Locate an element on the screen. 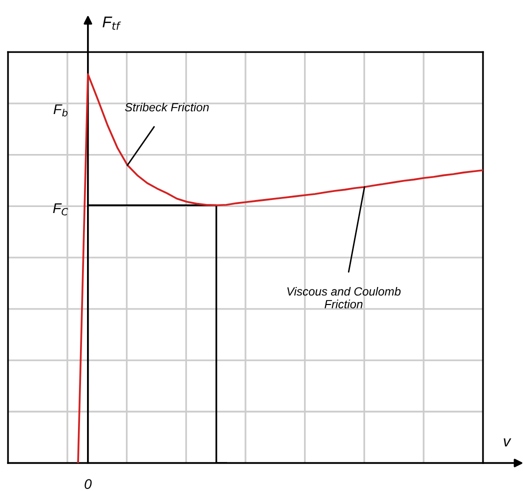 The width and height of the screenshot is (523, 491). text: F$_{b}$ is located at coordinates (61, 110).